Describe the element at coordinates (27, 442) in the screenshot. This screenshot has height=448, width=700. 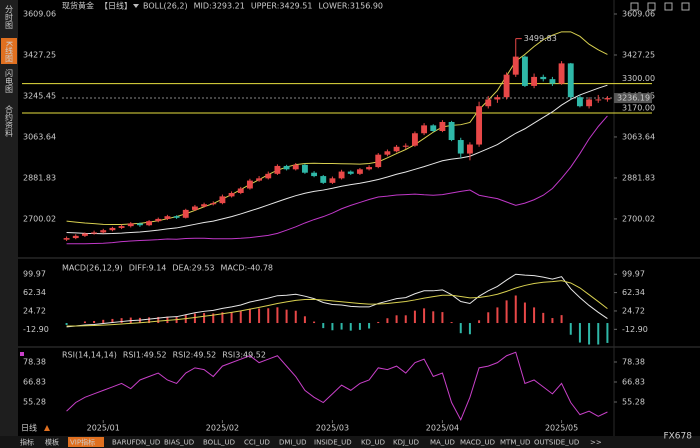
I see `toolbar-item: 指标` at that location.